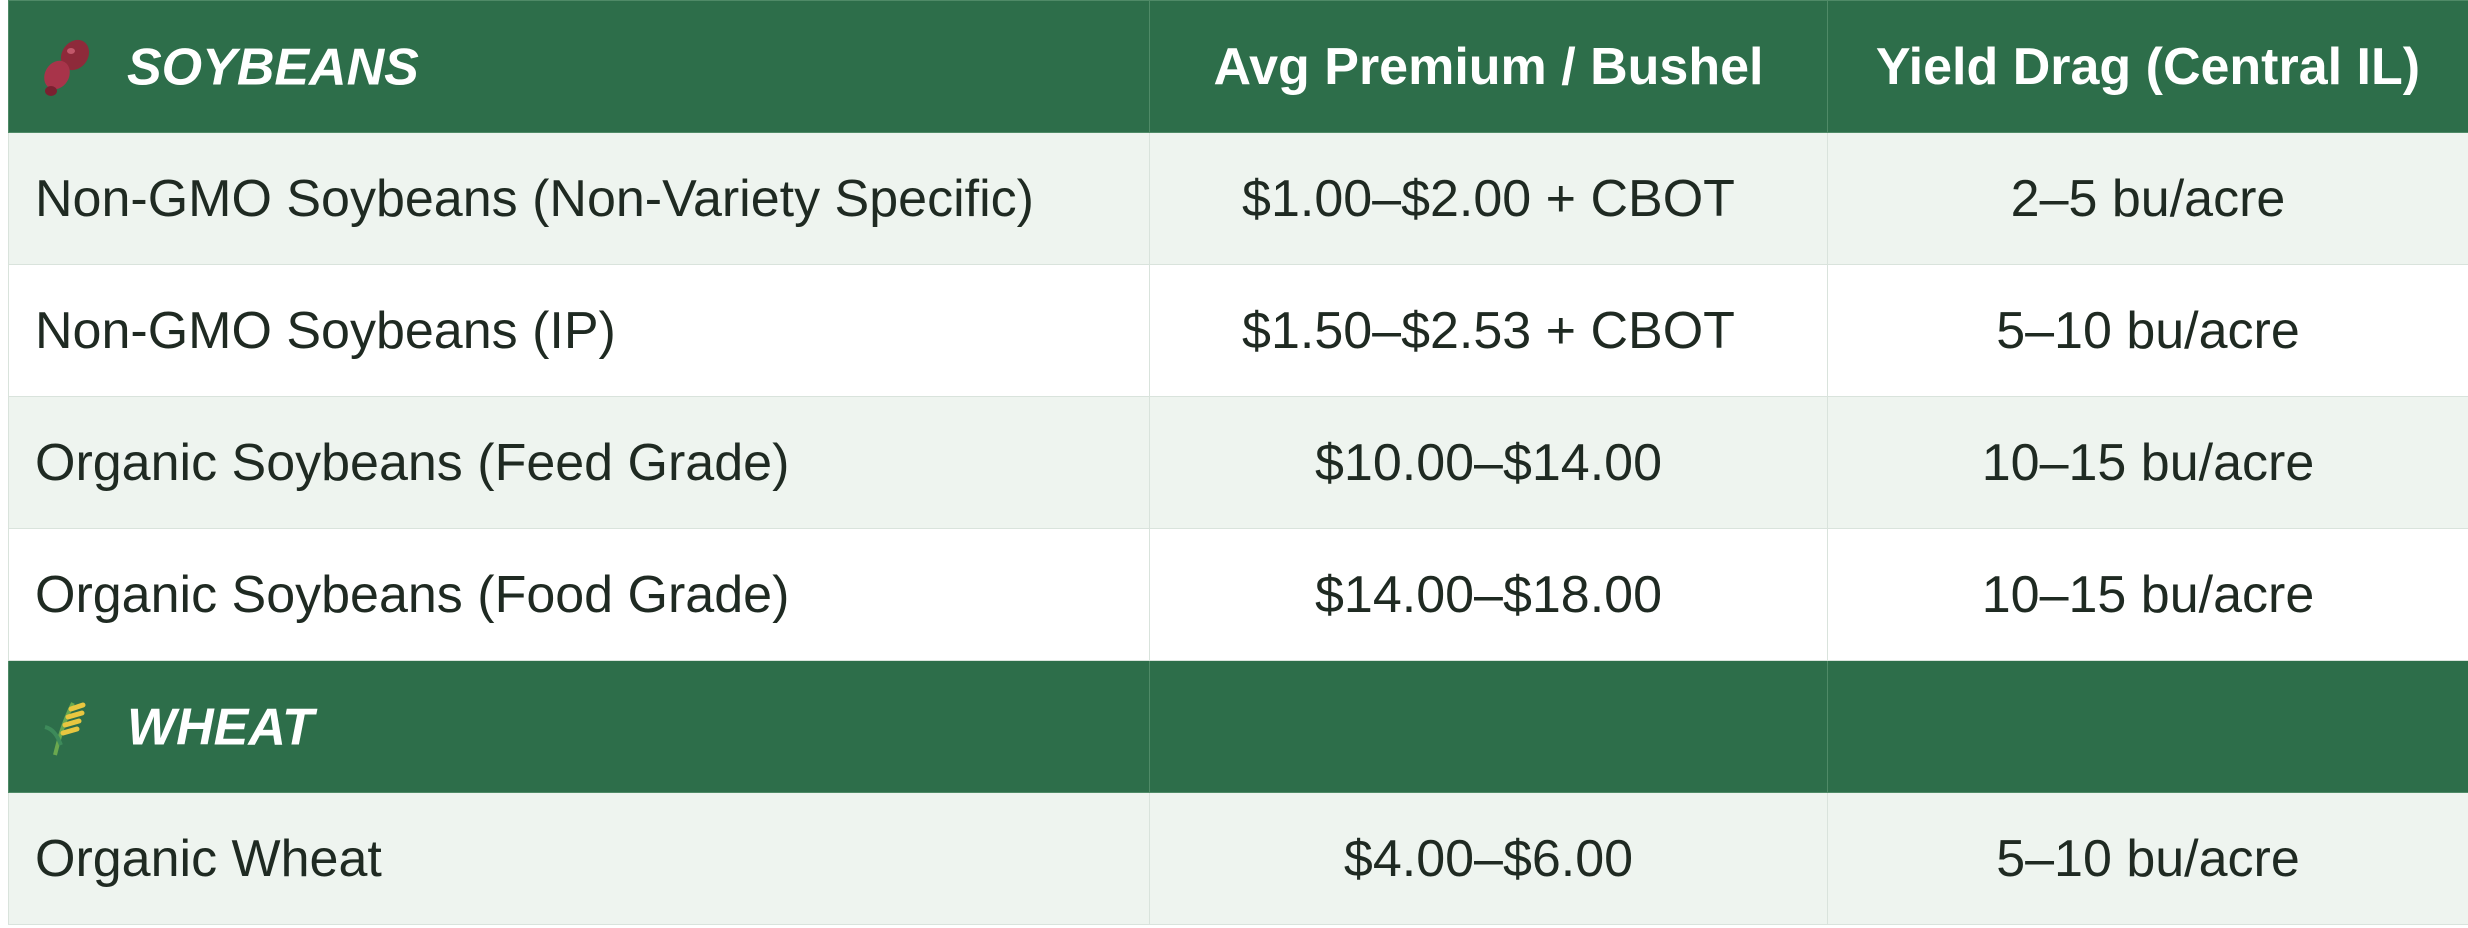 This screenshot has height=928, width=2468. I want to click on cell: $1.00–$2.00 + CBOT, so click(1488, 198).